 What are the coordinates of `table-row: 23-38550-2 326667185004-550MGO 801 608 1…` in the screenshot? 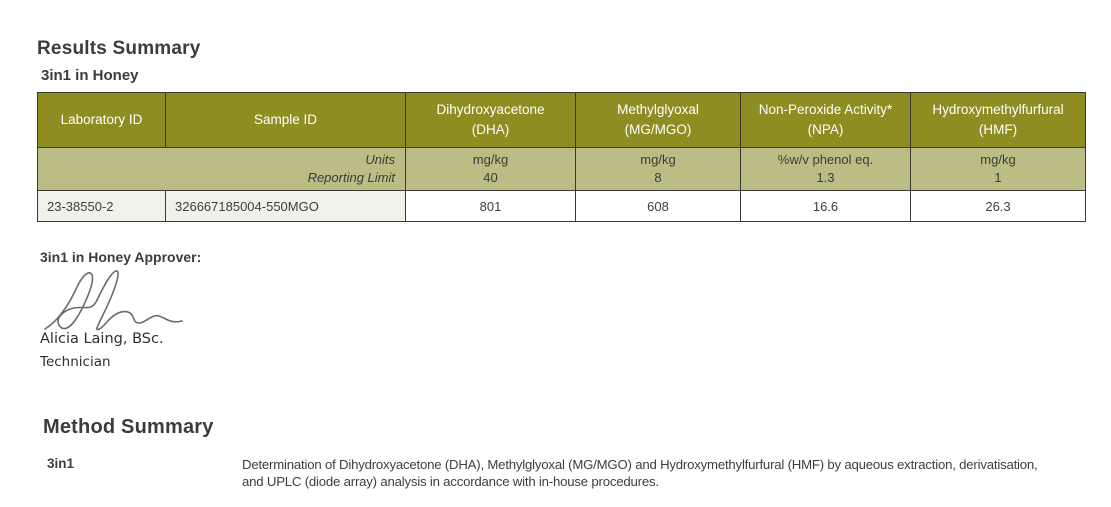 It's located at (561, 206).